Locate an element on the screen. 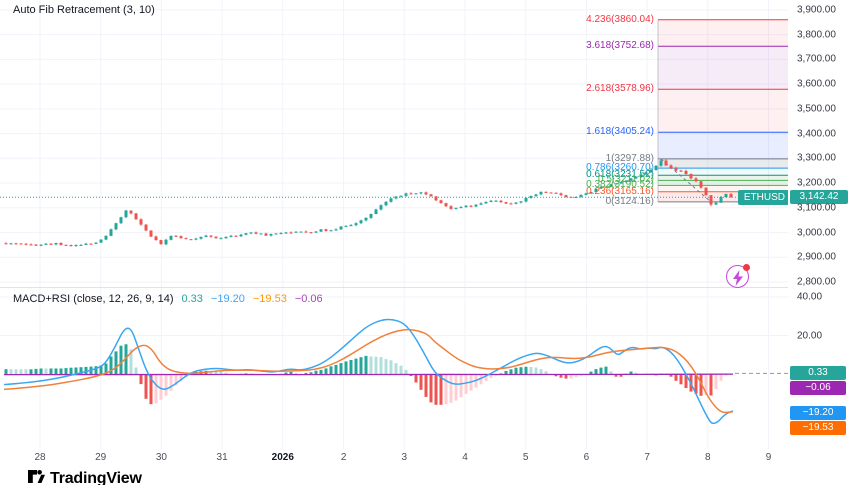 The height and width of the screenshot is (485, 852). tradingview-logo: TradingView is located at coordinates (85, 477).